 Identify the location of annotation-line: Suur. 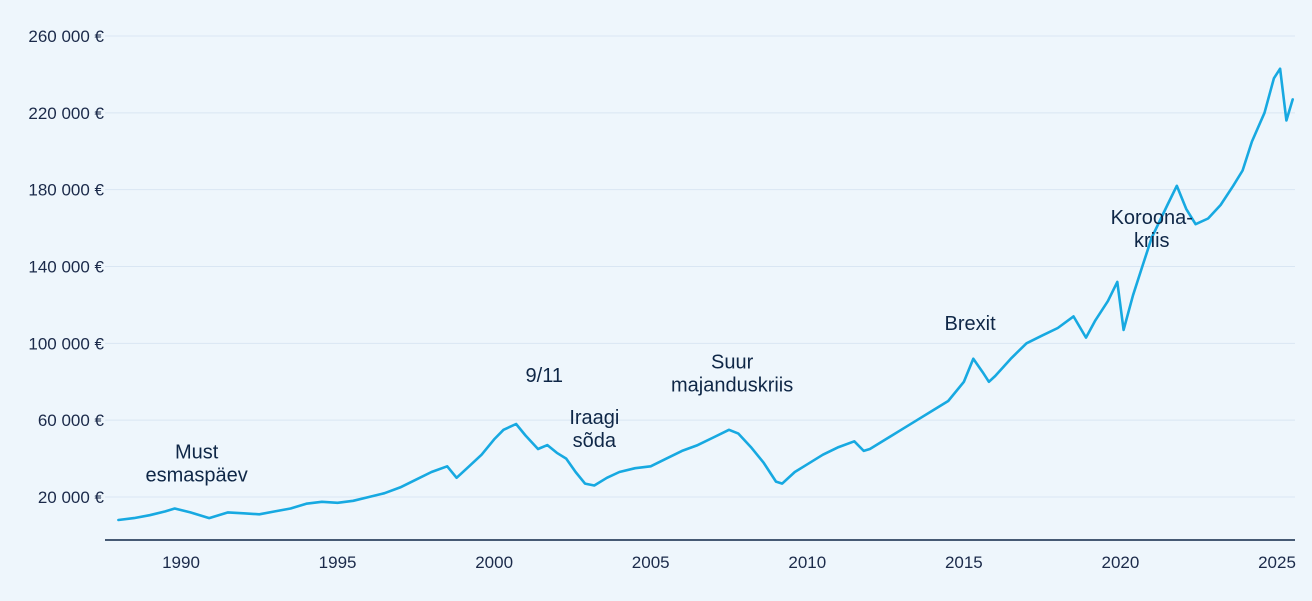
(732, 362).